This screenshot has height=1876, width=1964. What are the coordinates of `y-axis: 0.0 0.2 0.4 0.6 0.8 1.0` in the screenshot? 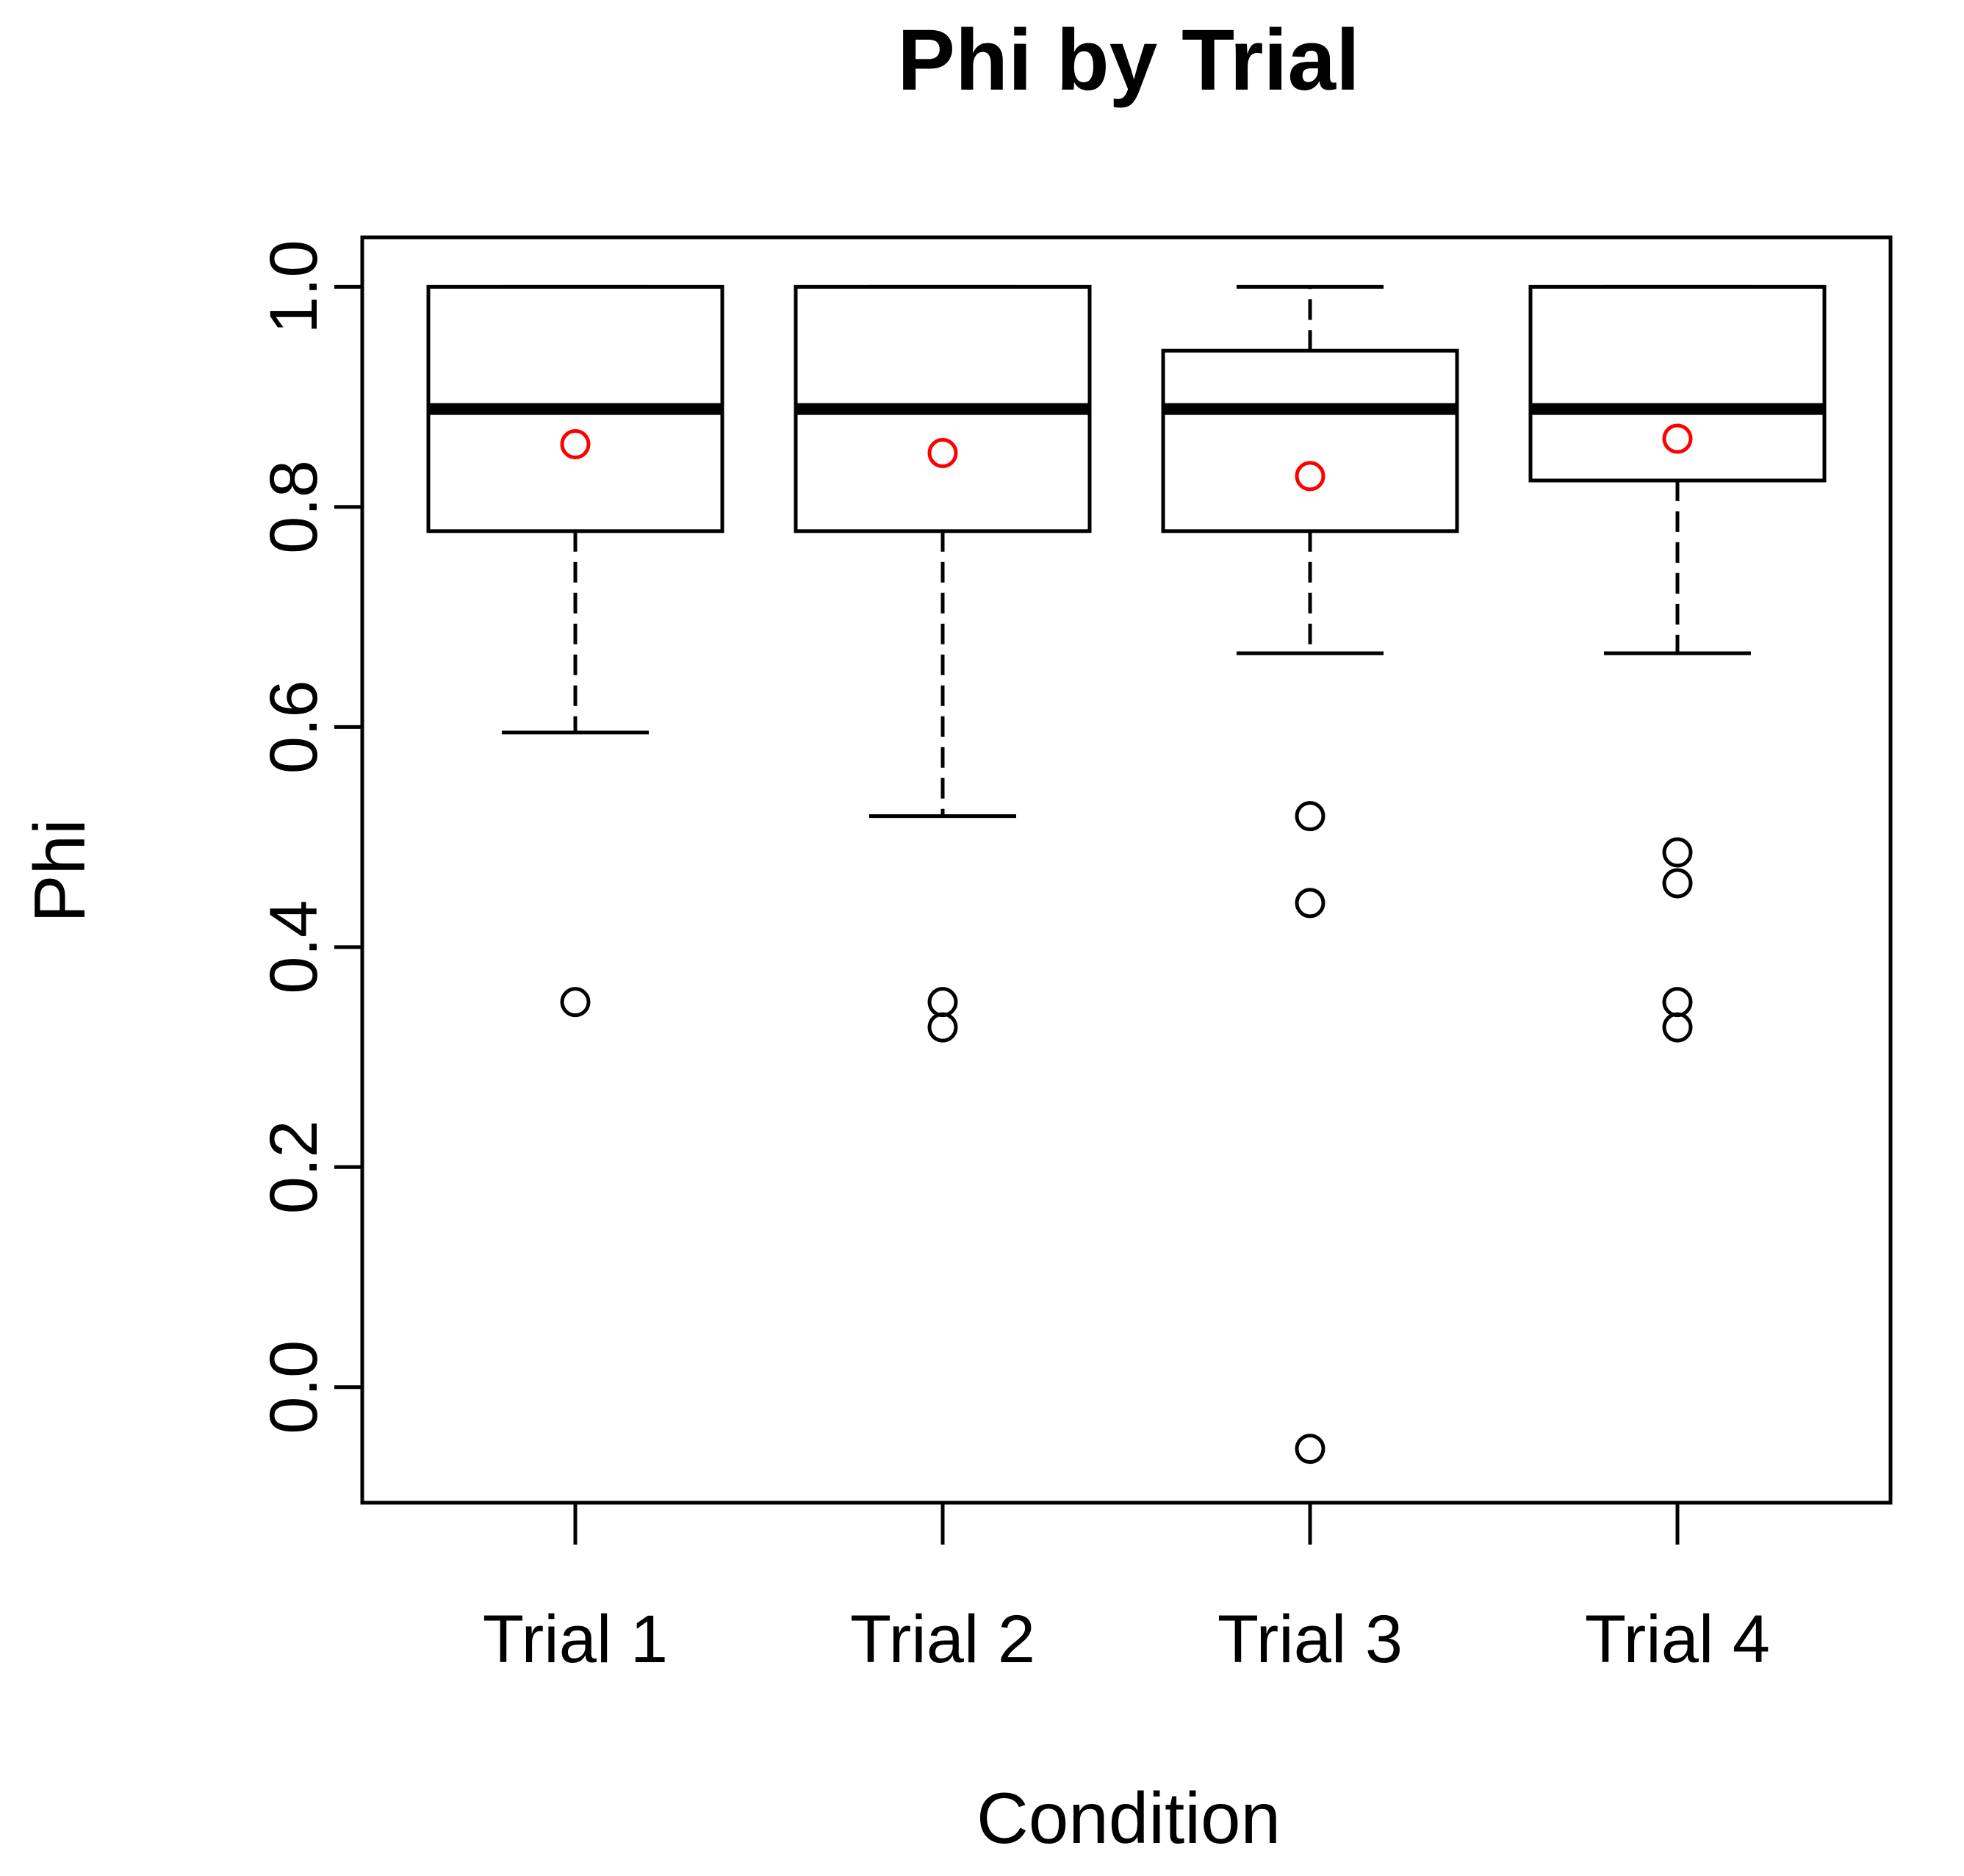 It's located at (309, 837).